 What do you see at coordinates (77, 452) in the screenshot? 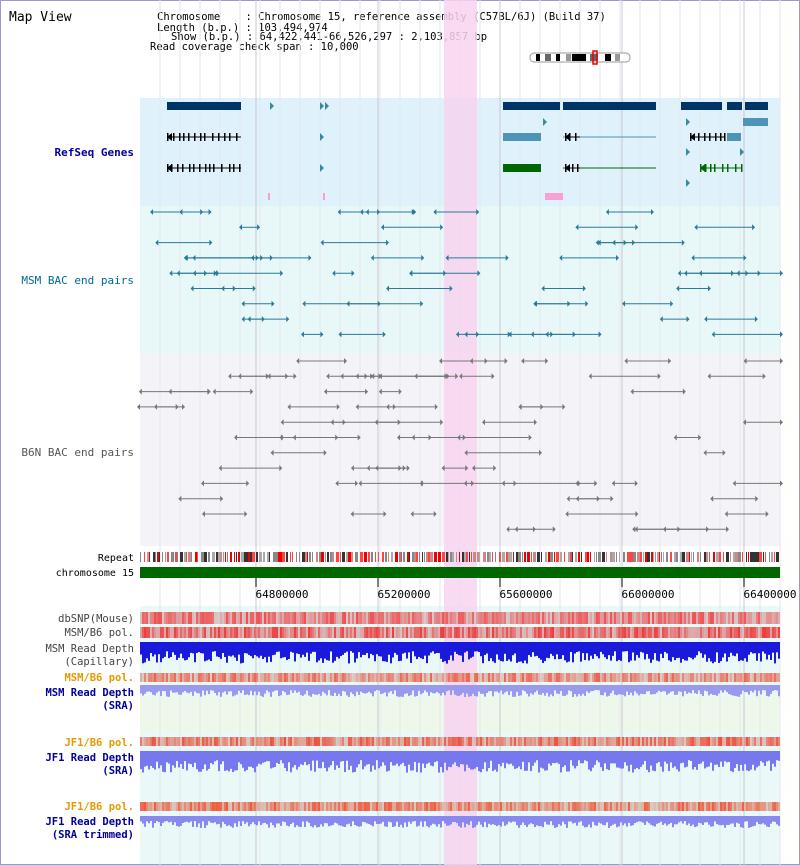
I see `track-label-b6n-bac: B6N BAC end pairs` at bounding box center [77, 452].